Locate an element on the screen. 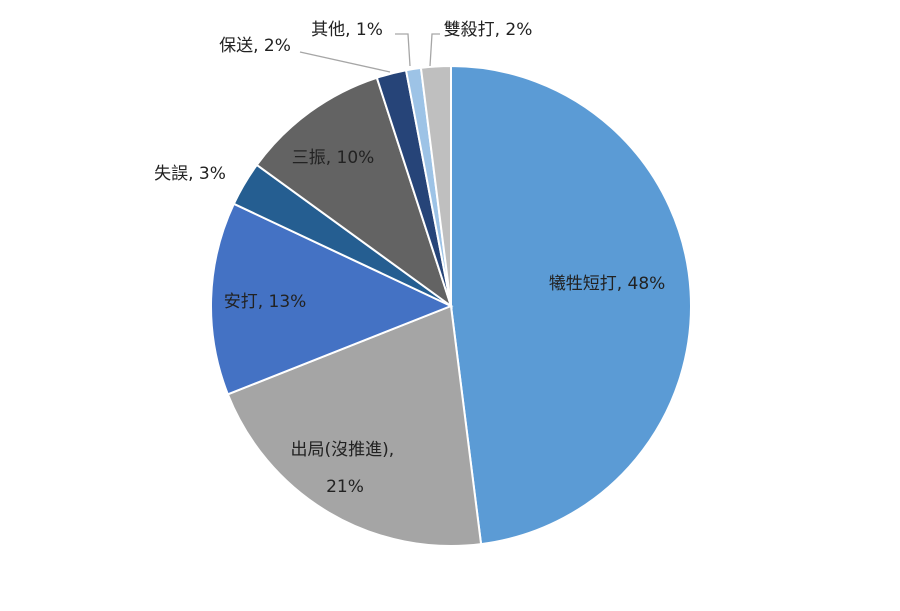 The width and height of the screenshot is (900, 611). data-label: 雙殺打, 2% is located at coordinates (488, 30).